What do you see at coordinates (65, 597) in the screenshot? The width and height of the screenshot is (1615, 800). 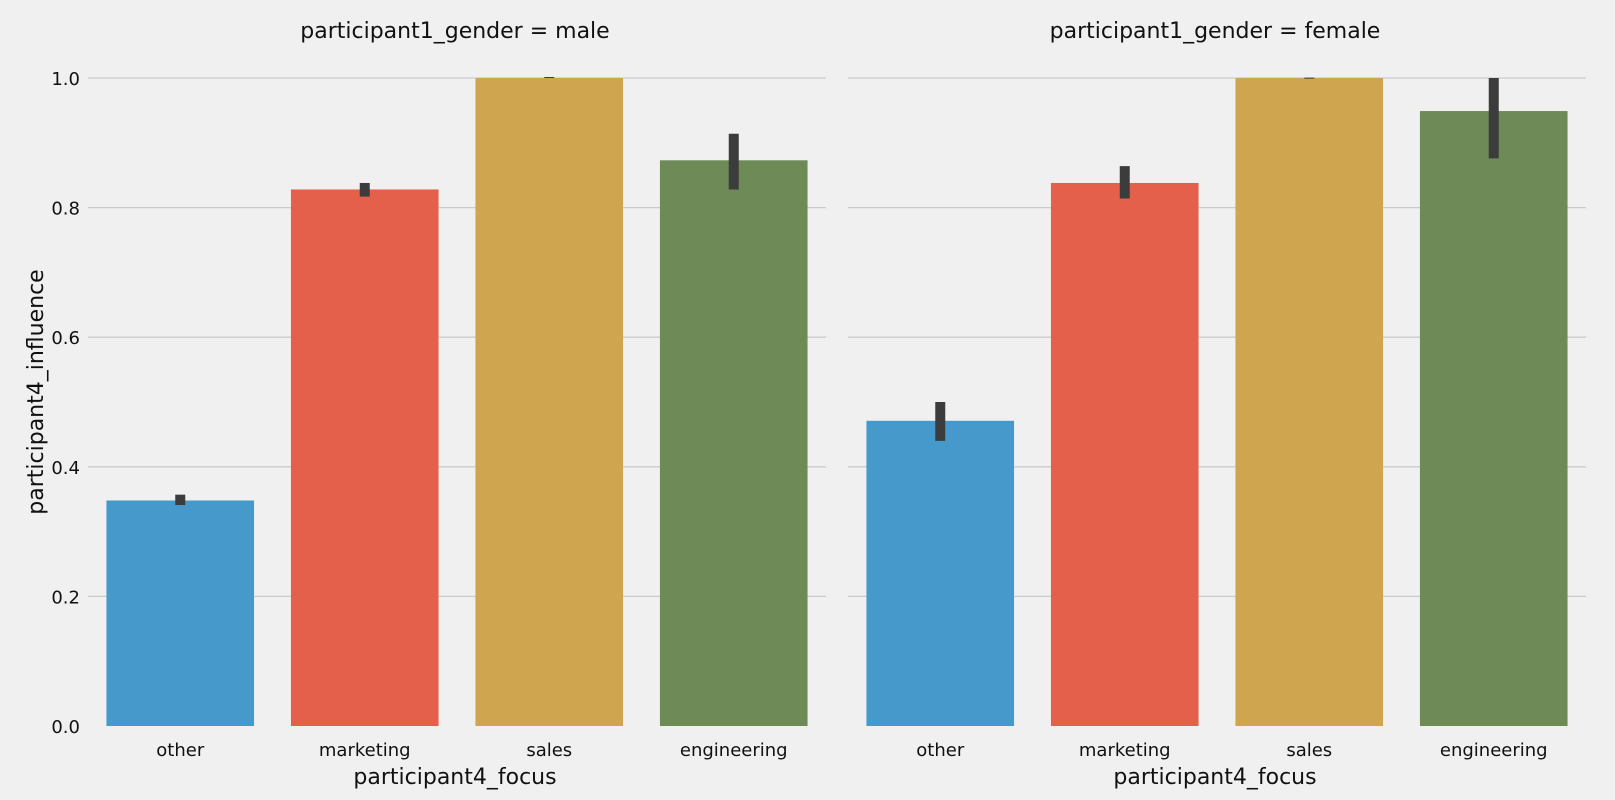 I see `y-tick-label: 0.2` at bounding box center [65, 597].